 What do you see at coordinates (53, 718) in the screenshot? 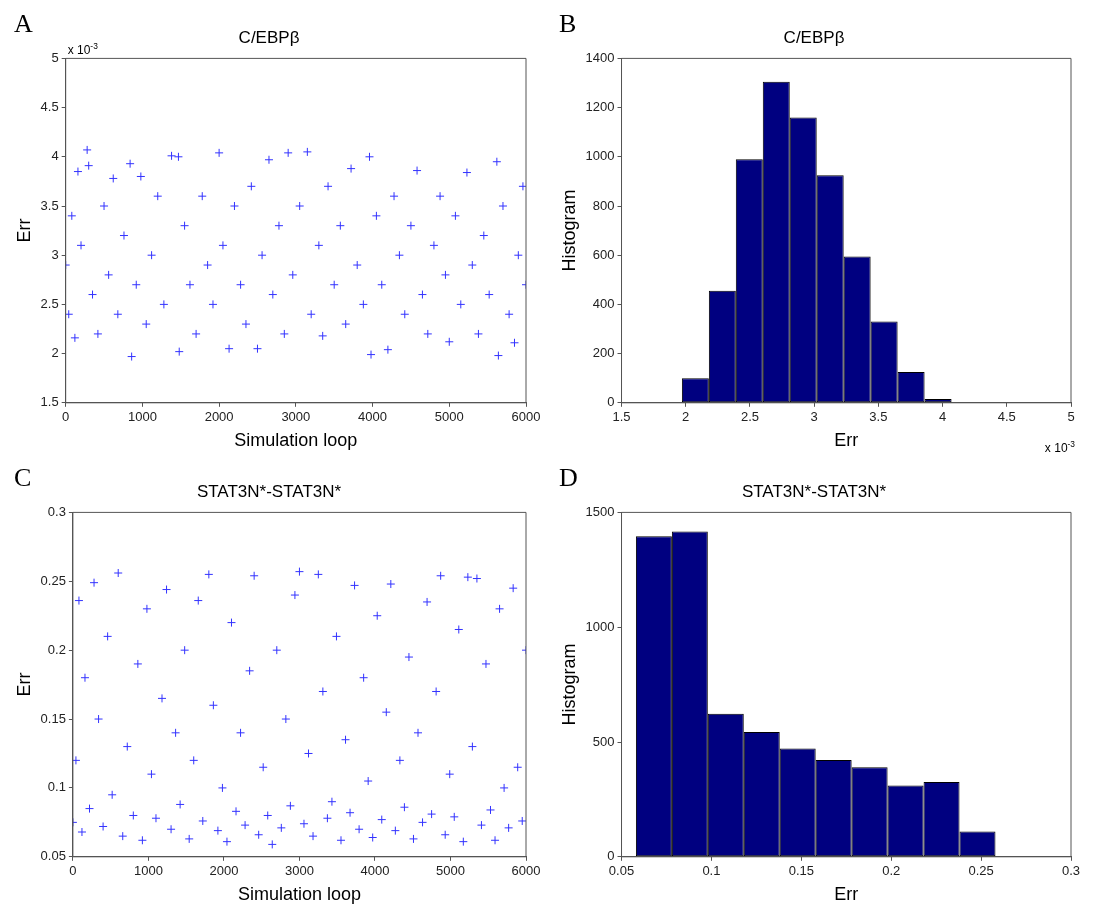
I see `y-tick-label: 0.15` at bounding box center [53, 718].